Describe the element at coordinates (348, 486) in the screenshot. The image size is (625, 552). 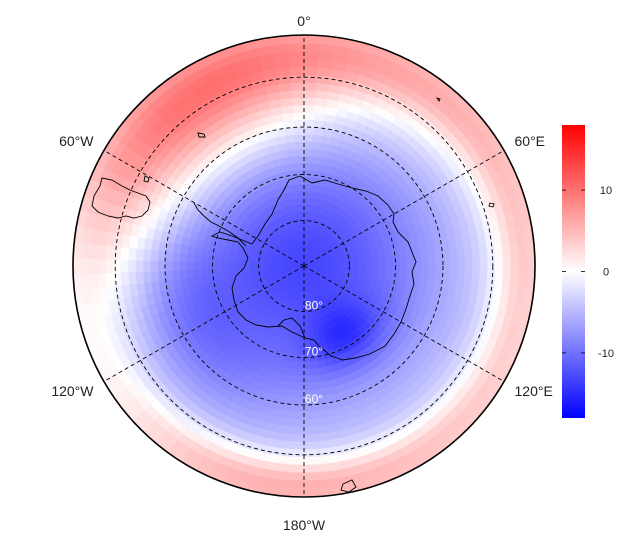
I see `auckland-islands` at that location.